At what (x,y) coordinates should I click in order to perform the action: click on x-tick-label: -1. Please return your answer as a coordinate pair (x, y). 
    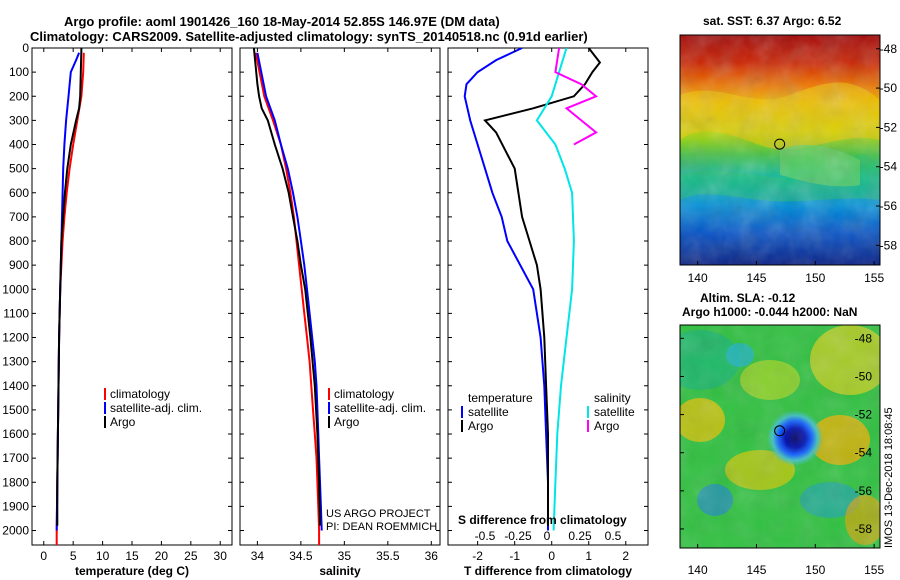
    Looking at the image, I should click on (514, 556).